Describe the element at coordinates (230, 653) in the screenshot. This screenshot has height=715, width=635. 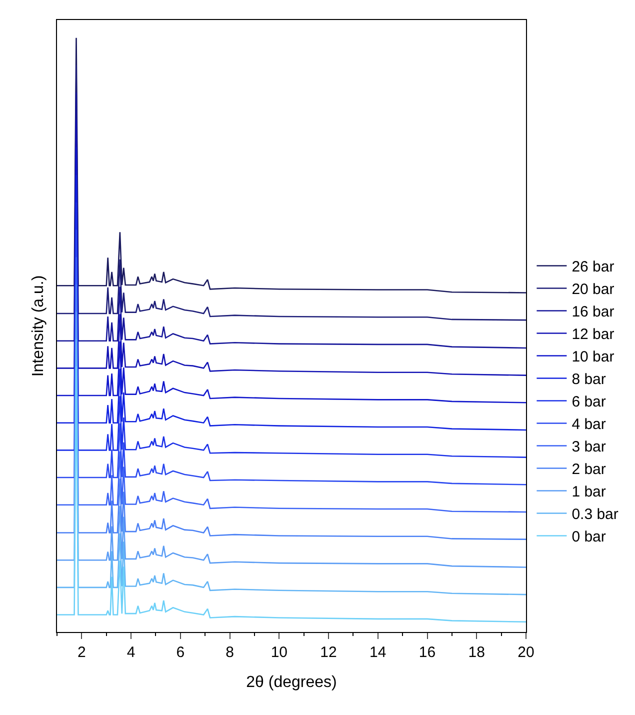
I see `x-tick-label: 8` at that location.